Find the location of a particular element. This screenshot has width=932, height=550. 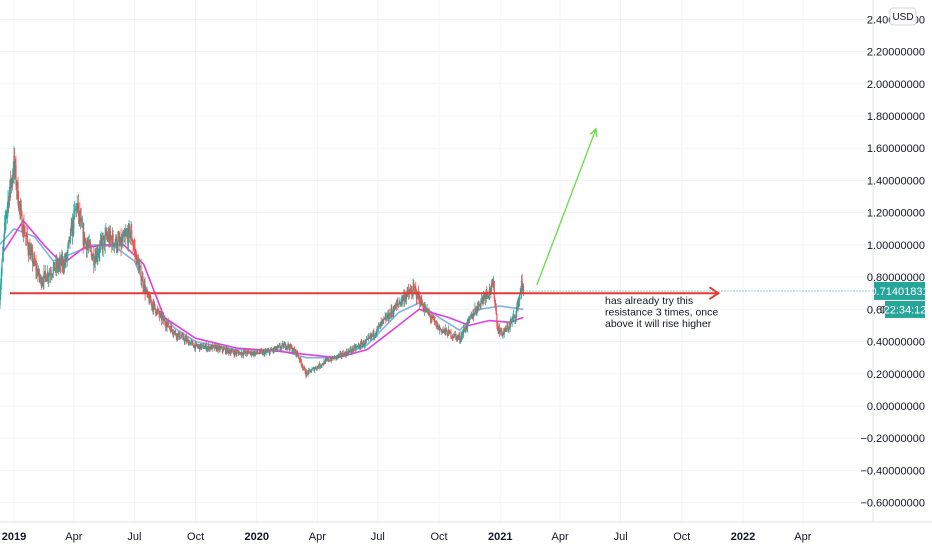

annotation-note-line: has already try this is located at coordinates (649, 301).